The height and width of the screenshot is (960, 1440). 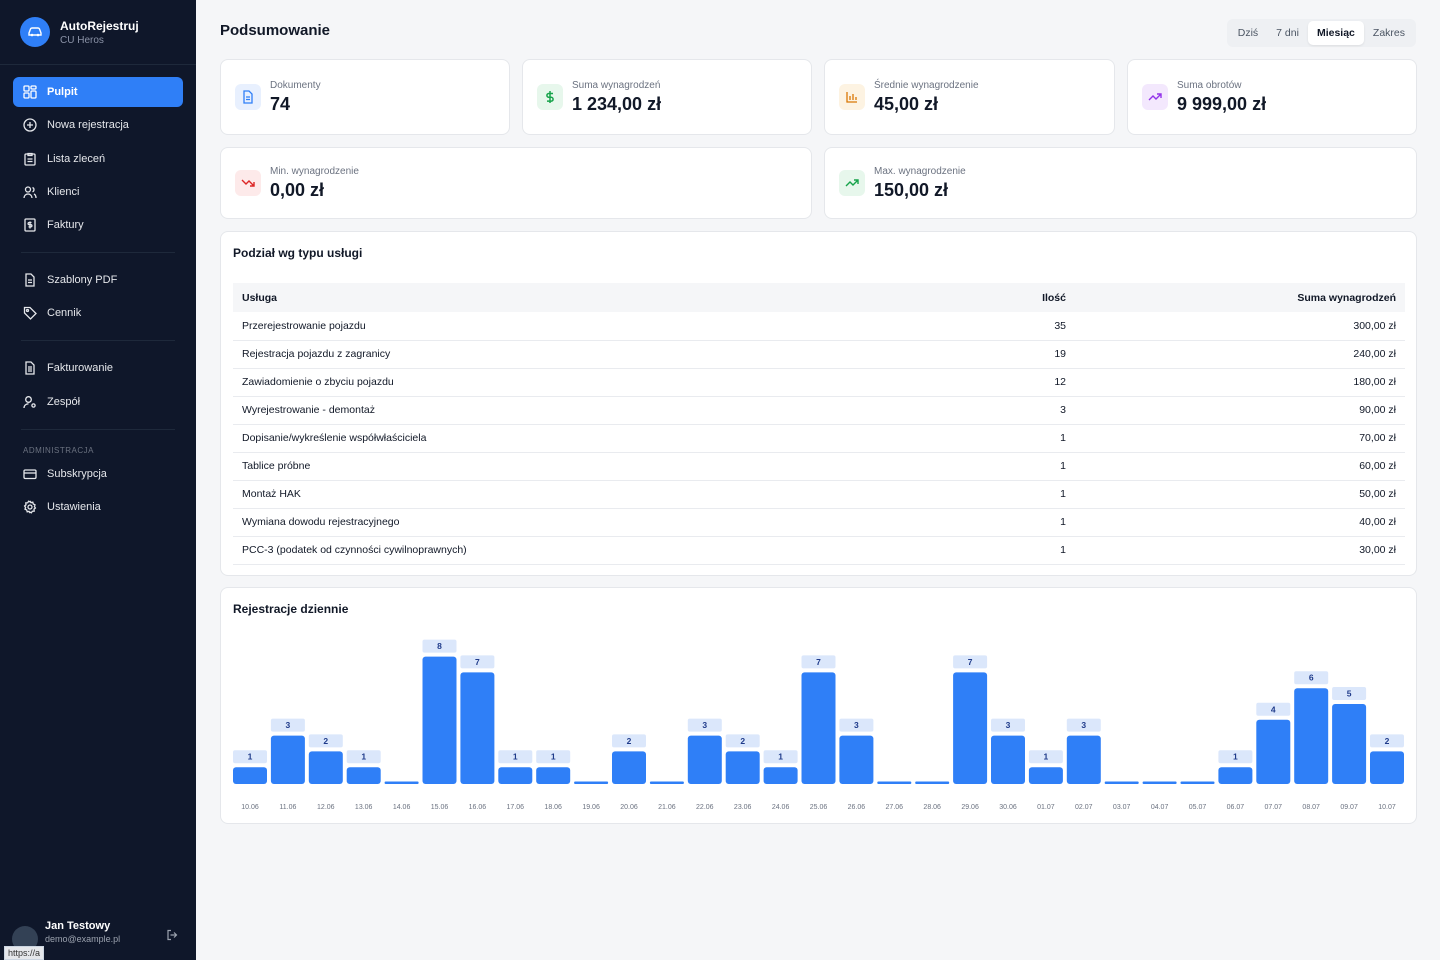 What do you see at coordinates (1008, 807) in the screenshot?
I see `x-tick-label: 30.06` at bounding box center [1008, 807].